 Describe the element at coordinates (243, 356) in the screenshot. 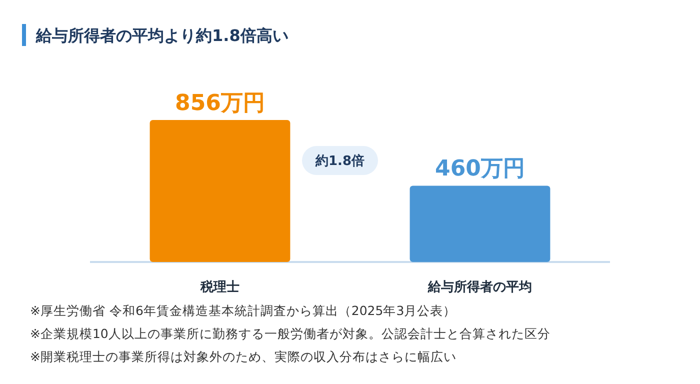

I see `text: ※開業税理士の事業所得は対象外のため、実際の収入分布はさらに幅広い` at that location.